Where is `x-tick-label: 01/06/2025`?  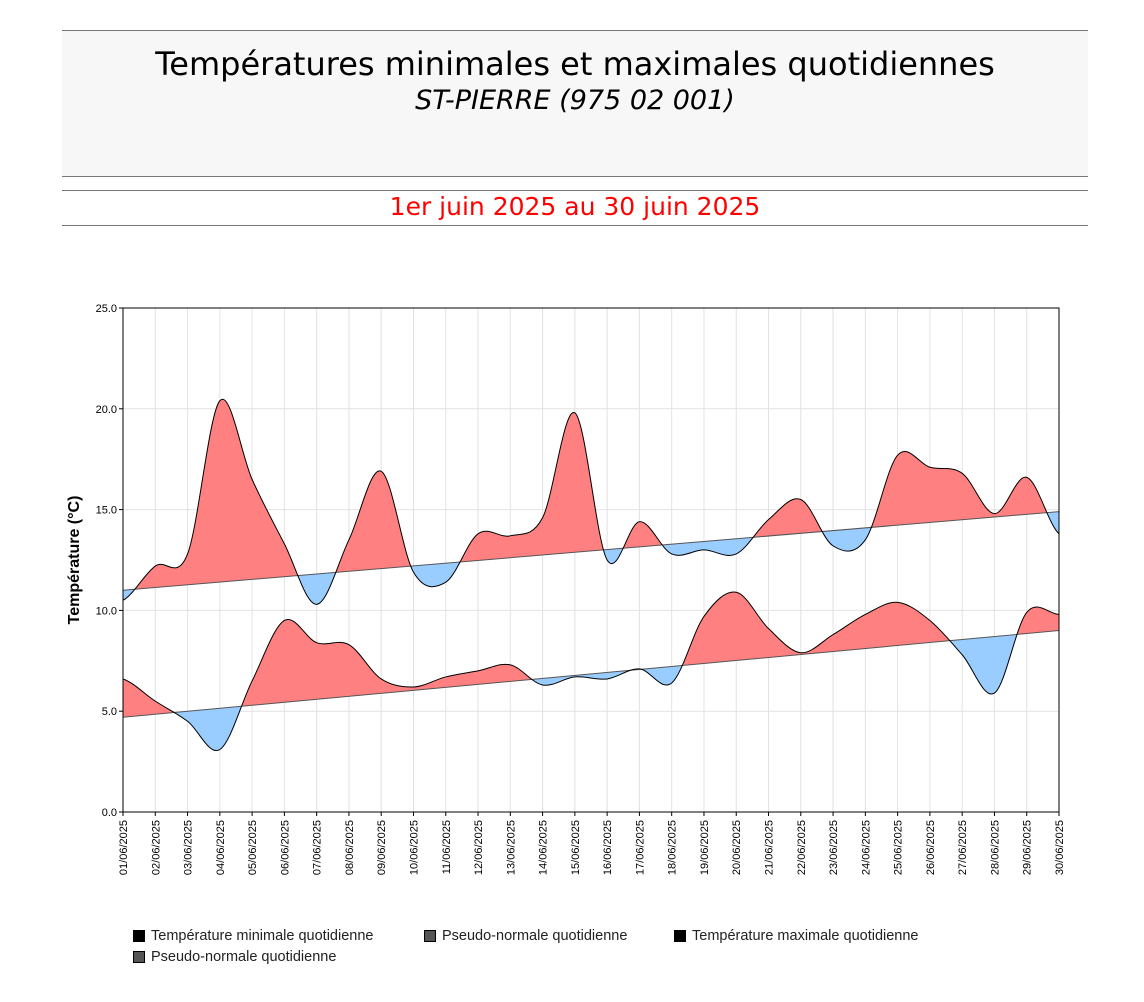
x-tick-label: 01/06/2025 is located at coordinates (124, 847).